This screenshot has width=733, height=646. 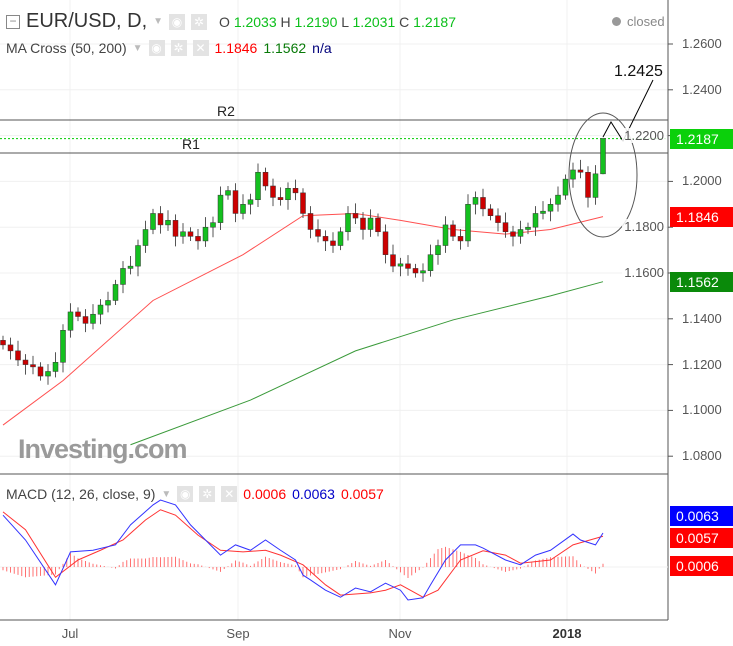 I want to click on market-status: closed, so click(x=638, y=21).